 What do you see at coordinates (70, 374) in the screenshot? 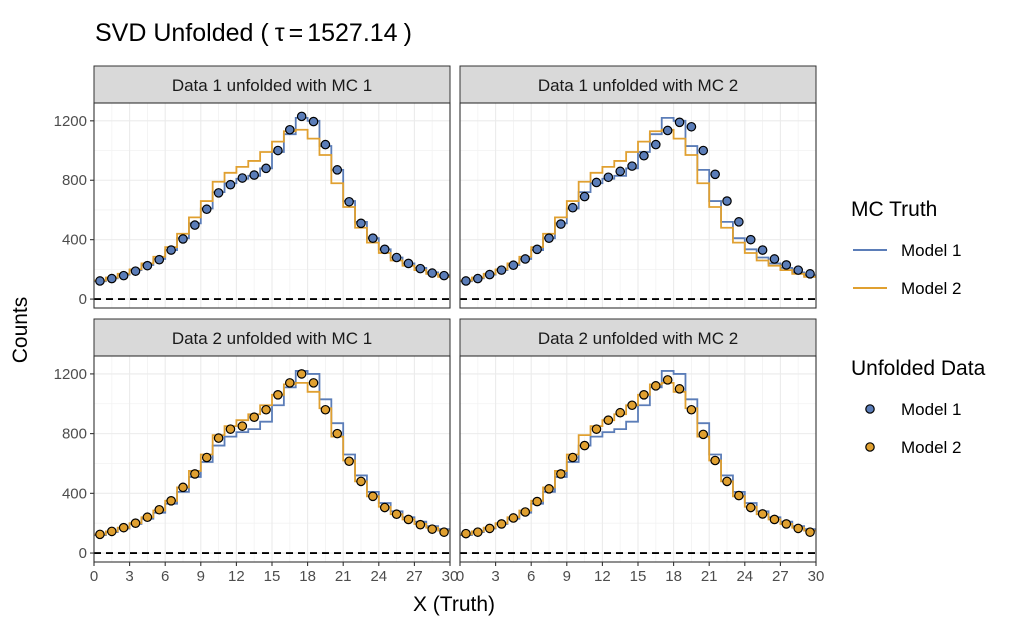
I see `y-tick-label: 1200` at bounding box center [70, 374].